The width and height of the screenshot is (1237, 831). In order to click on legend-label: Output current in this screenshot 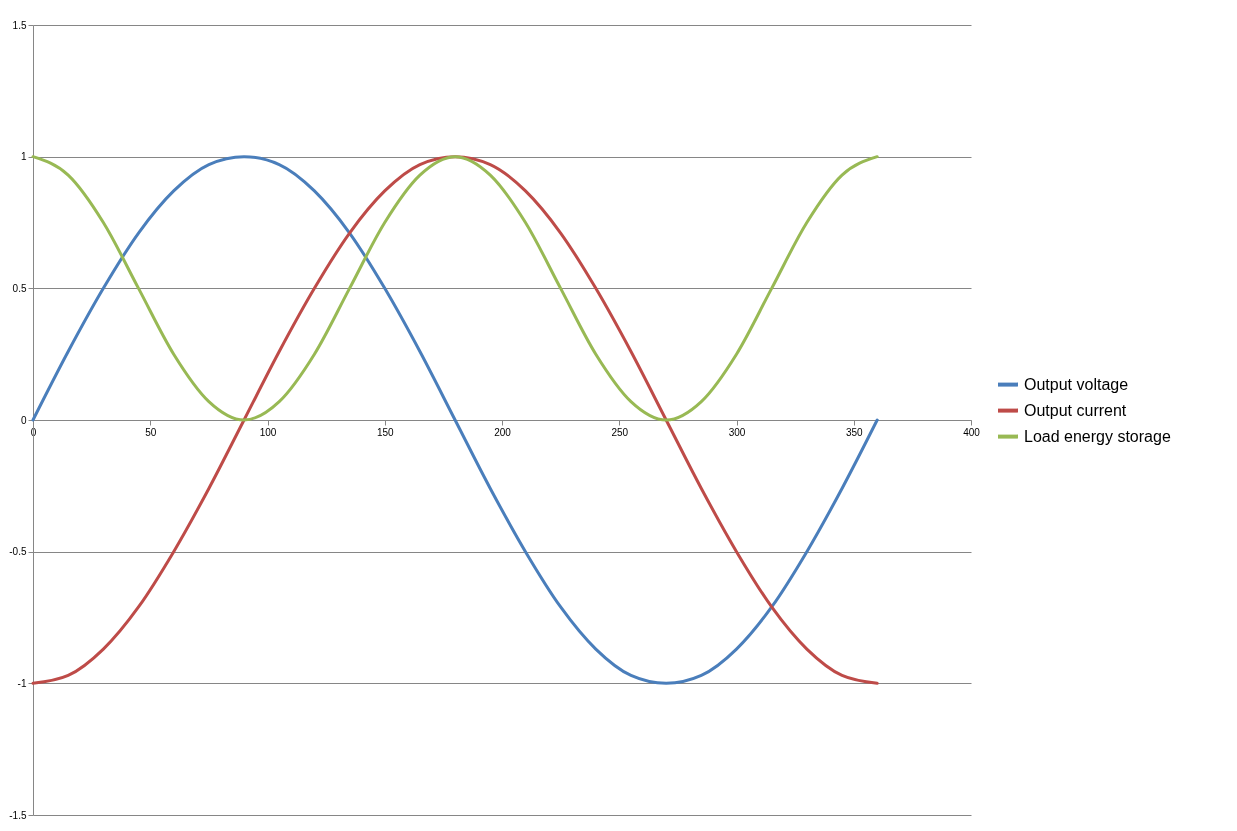, I will do `click(1075, 410)`.